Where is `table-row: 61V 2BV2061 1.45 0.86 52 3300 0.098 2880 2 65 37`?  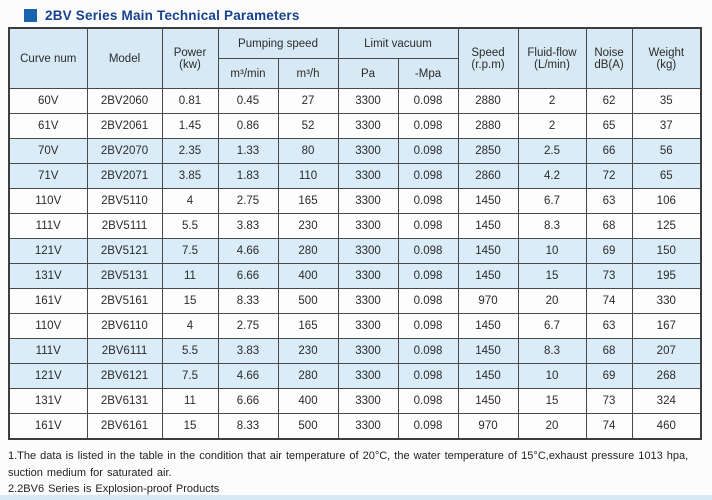
table-row: 61V 2BV2061 1.45 0.86 52 3300 0.098 2880 2 65 37 is located at coordinates (355, 126).